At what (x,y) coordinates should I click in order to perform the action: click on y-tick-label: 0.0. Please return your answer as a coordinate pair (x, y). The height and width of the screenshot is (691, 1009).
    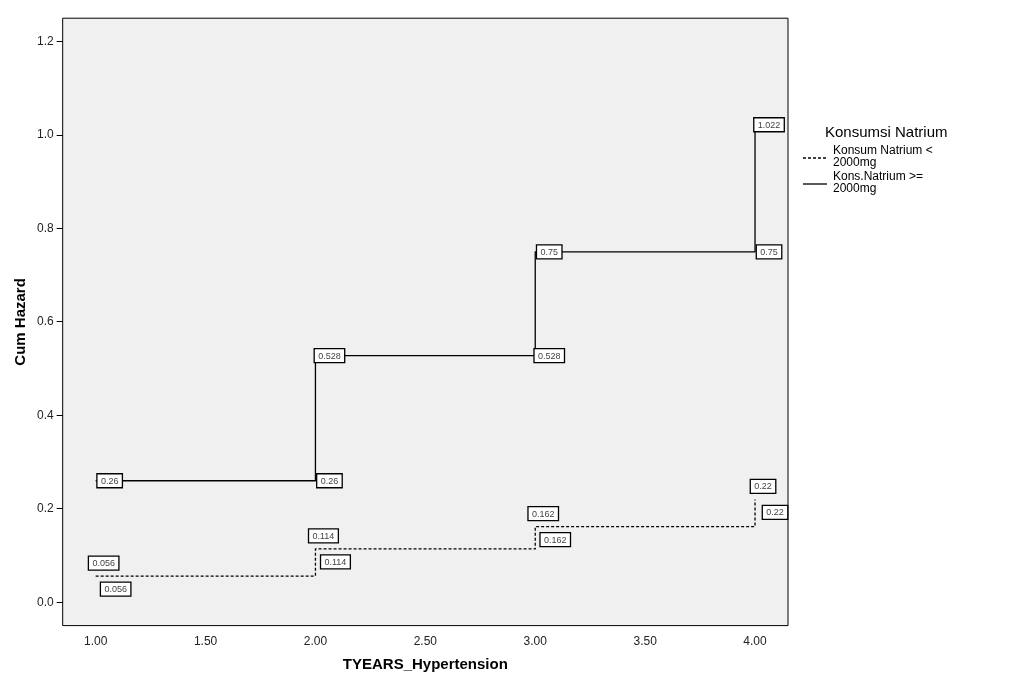
    Looking at the image, I should click on (45, 601).